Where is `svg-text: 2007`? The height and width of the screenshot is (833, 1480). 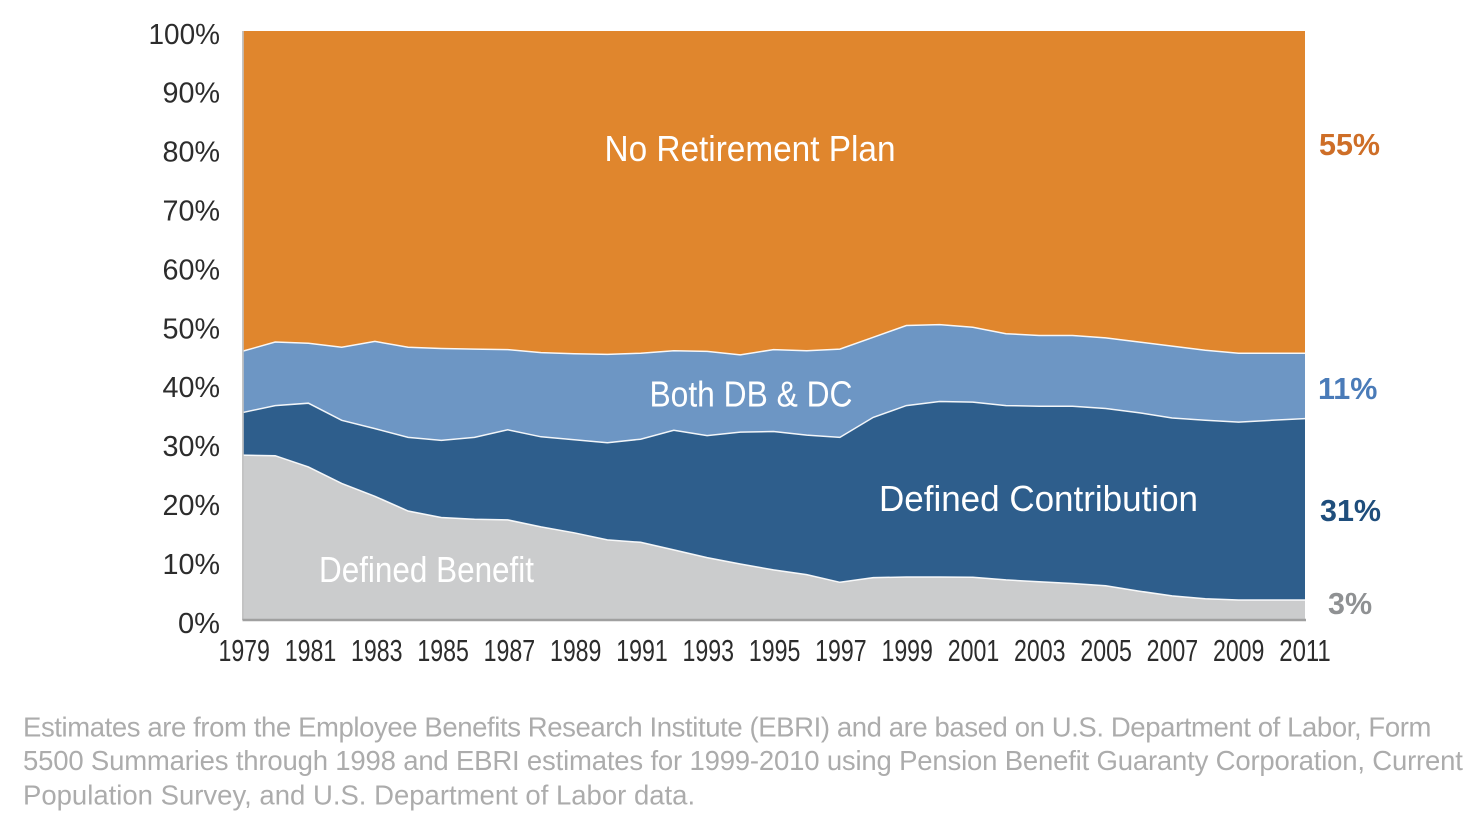 svg-text: 2007 is located at coordinates (1173, 651).